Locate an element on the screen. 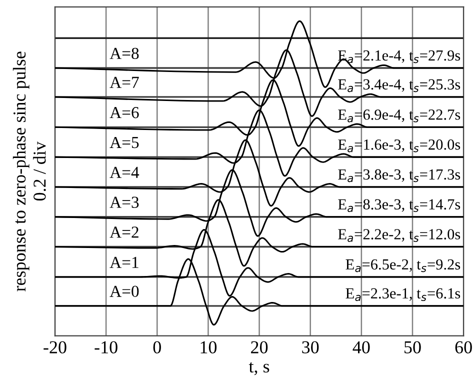 Image resolution: width=474 pixels, height=386 pixels. x-tick-label: 0 is located at coordinates (157, 347).